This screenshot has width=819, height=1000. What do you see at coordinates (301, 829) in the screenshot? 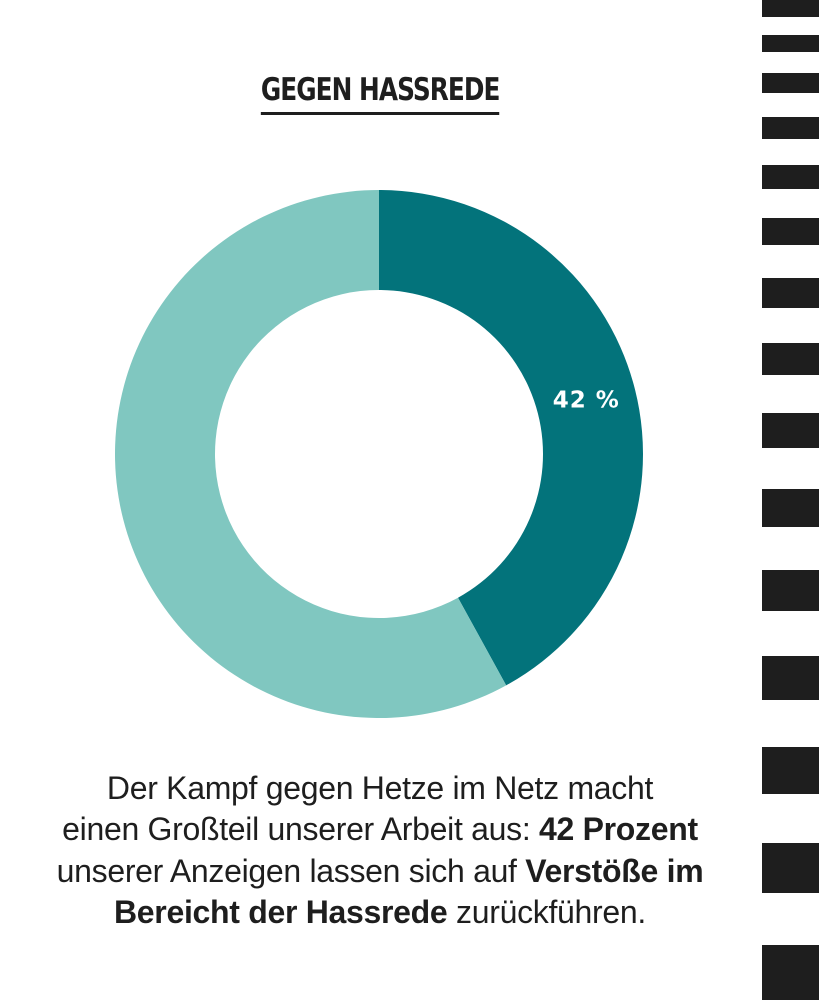
I see `caption-line-2-text: einen Großteil unserer Arbeit aus:` at bounding box center [301, 829].